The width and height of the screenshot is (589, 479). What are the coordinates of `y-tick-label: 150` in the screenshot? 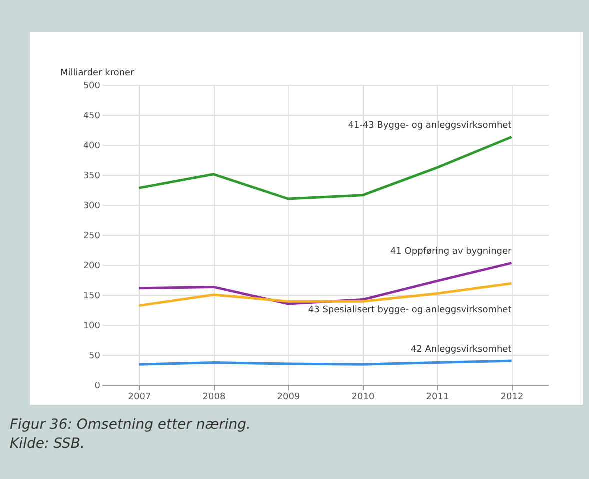 It's located at (92, 297).